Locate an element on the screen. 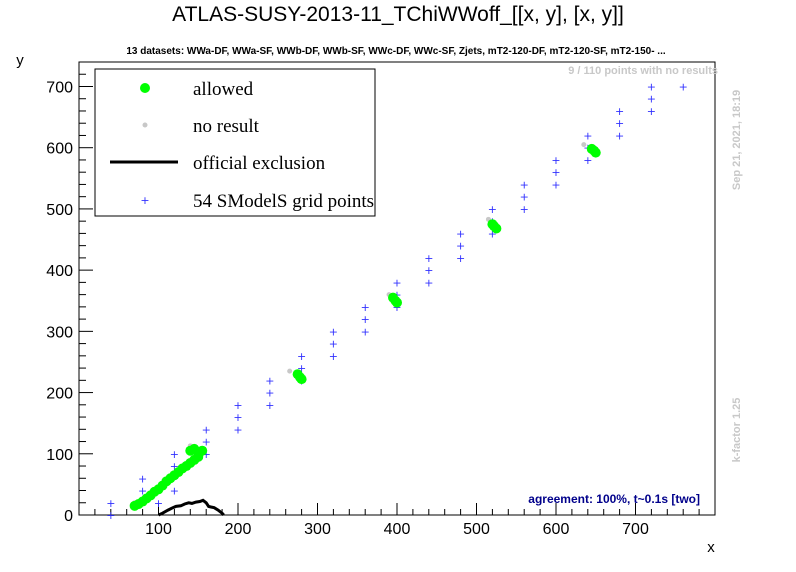 The height and width of the screenshot is (572, 796). legend-label-exclusion: official exclusion is located at coordinates (259, 163).